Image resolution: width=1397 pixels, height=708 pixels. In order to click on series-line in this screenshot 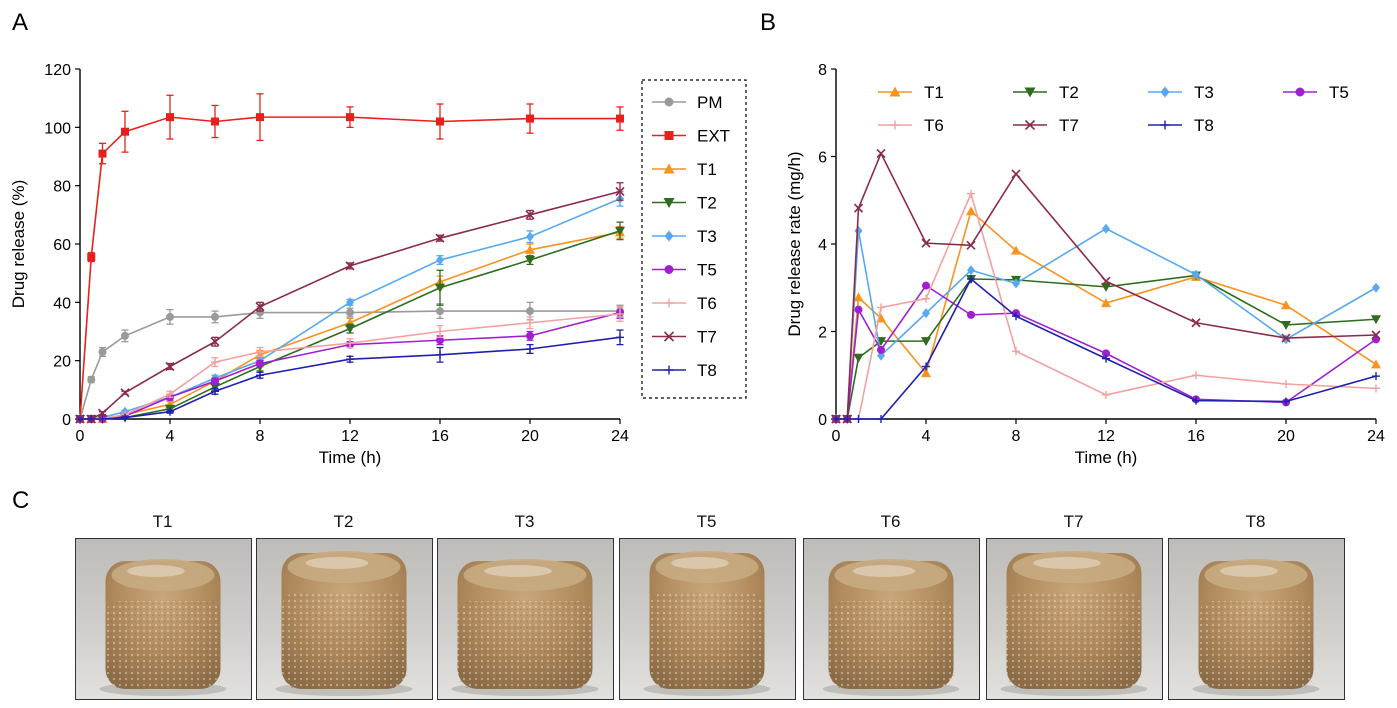, I will do `click(1106, 314)`.